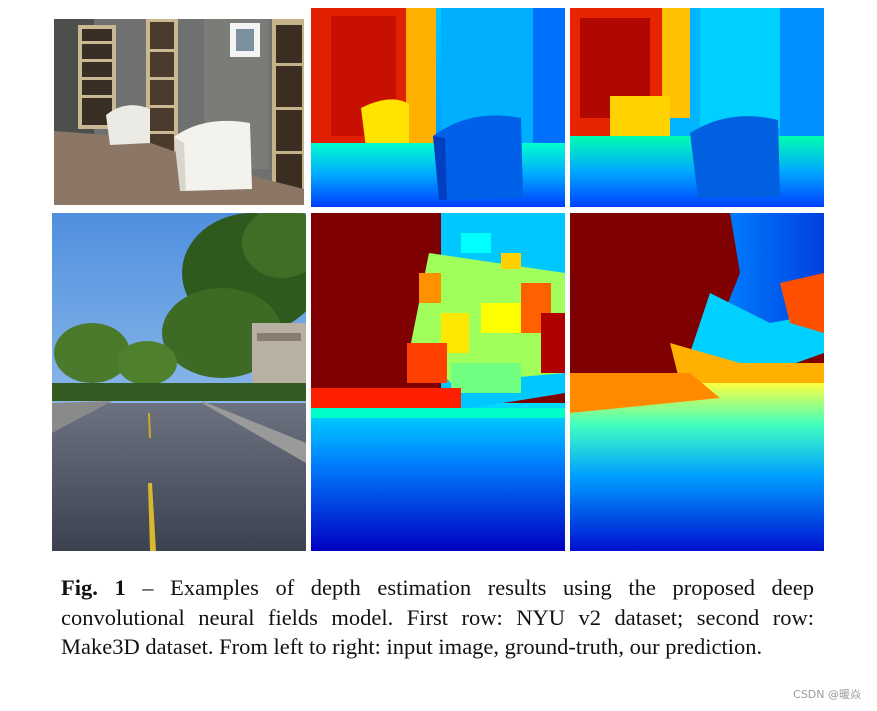  What do you see at coordinates (438, 107) in the screenshot?
I see `nyu-ground-truth-depth` at bounding box center [438, 107].